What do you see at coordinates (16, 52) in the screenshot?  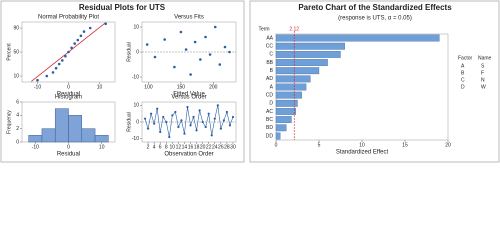 I see `y-tick-label: 50` at bounding box center [16, 52].